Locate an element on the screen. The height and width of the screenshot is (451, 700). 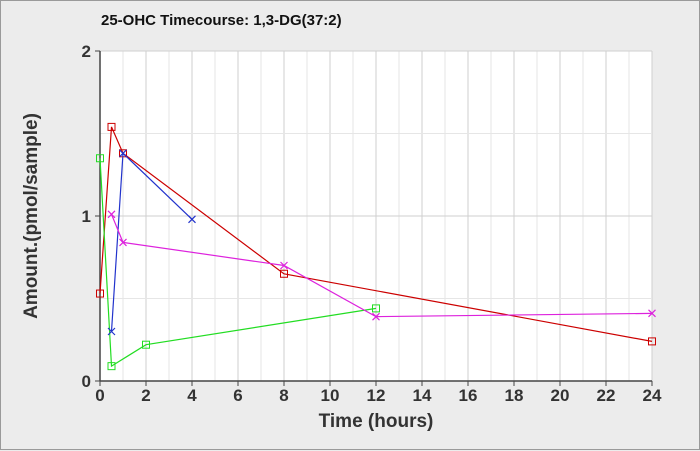
x-tick-label: 24 is located at coordinates (652, 395).